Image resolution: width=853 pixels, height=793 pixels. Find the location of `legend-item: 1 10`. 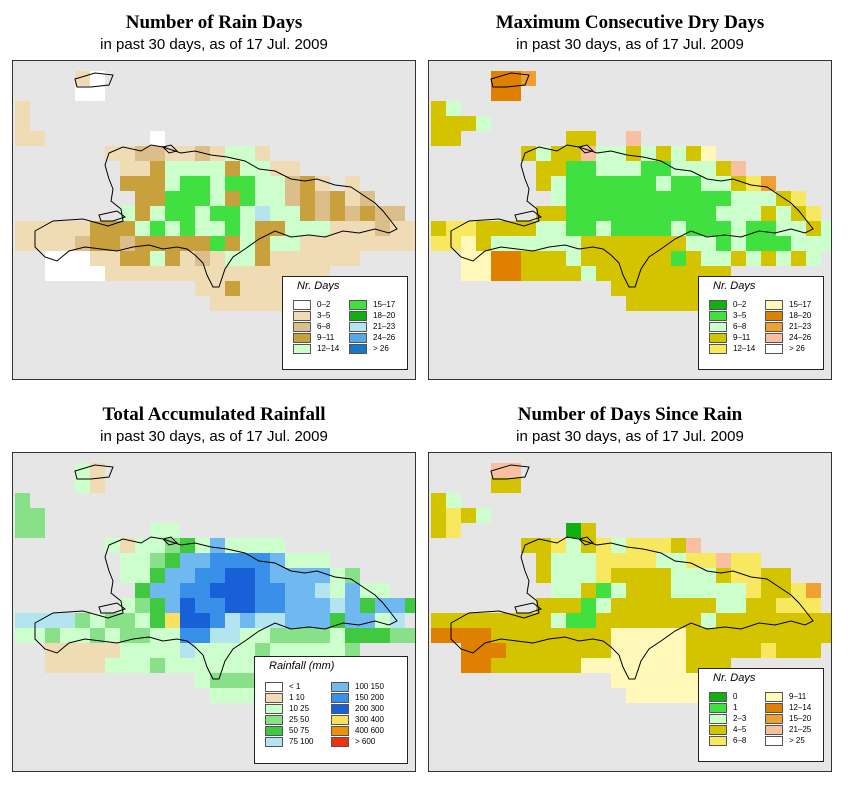

legend-item: 1 10 is located at coordinates (285, 697).